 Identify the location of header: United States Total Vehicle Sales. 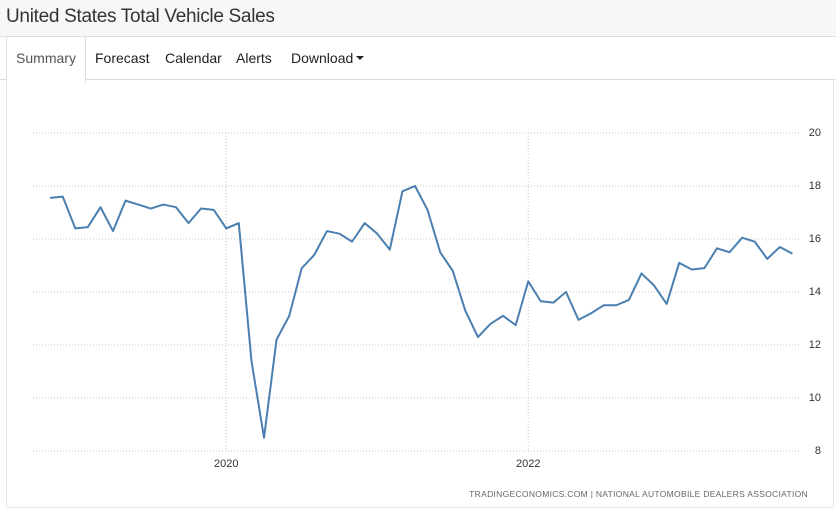
(418, 18).